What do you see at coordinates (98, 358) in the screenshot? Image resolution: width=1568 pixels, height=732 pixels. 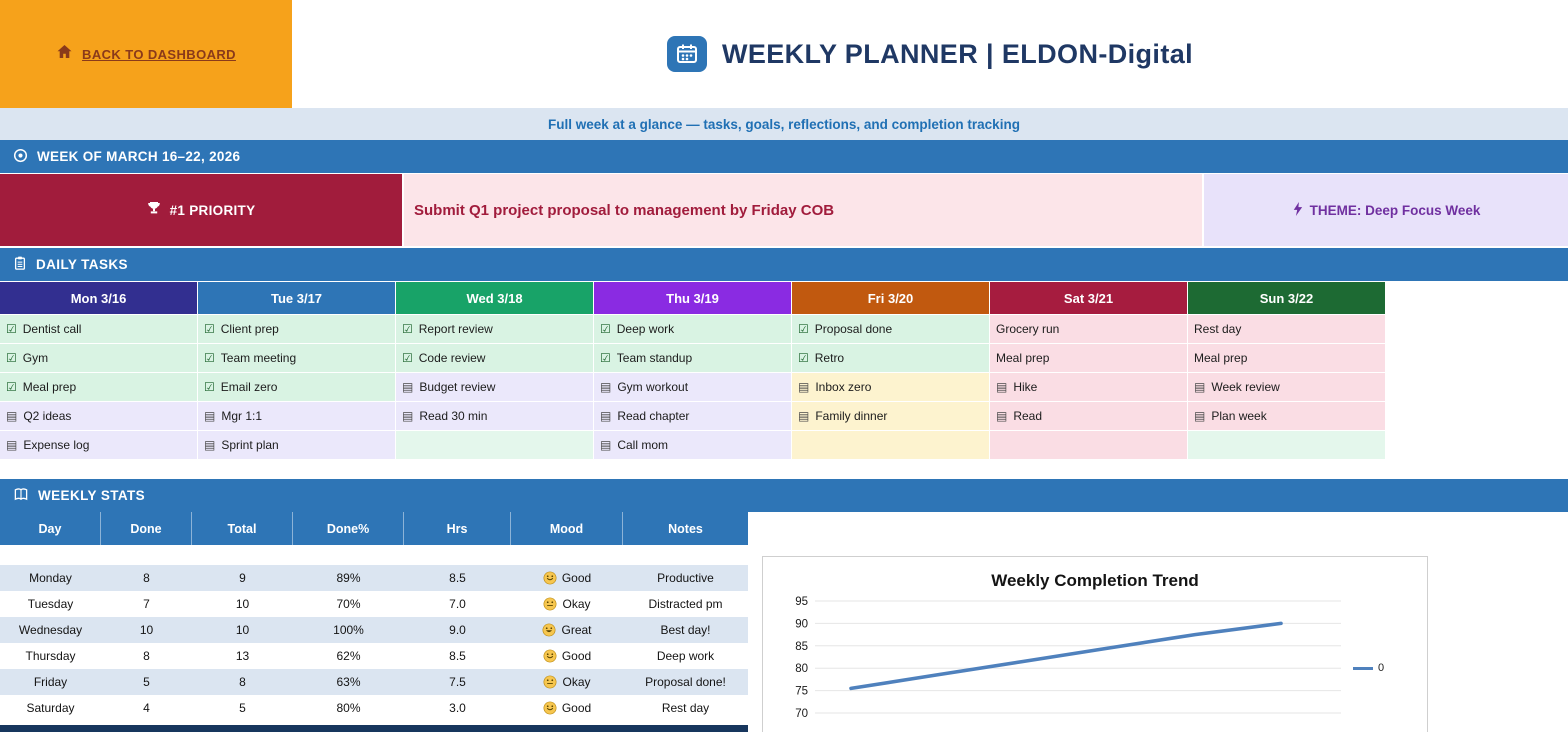 I see `task-cell-mon-r2: ☑ Gym` at bounding box center [98, 358].